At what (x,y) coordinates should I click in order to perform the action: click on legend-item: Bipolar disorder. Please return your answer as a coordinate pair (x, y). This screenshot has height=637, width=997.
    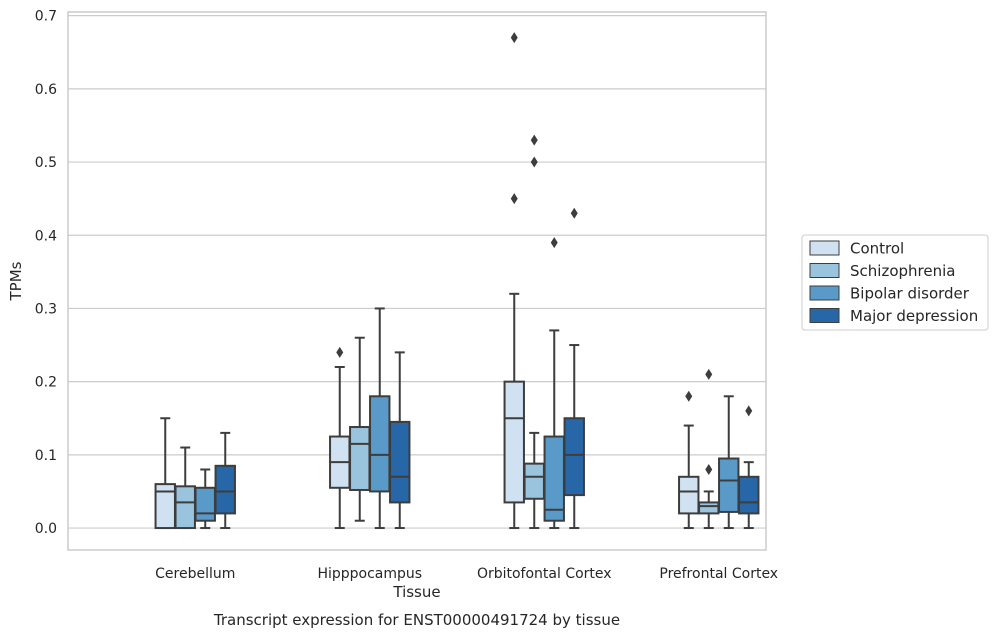
    Looking at the image, I should click on (889, 294).